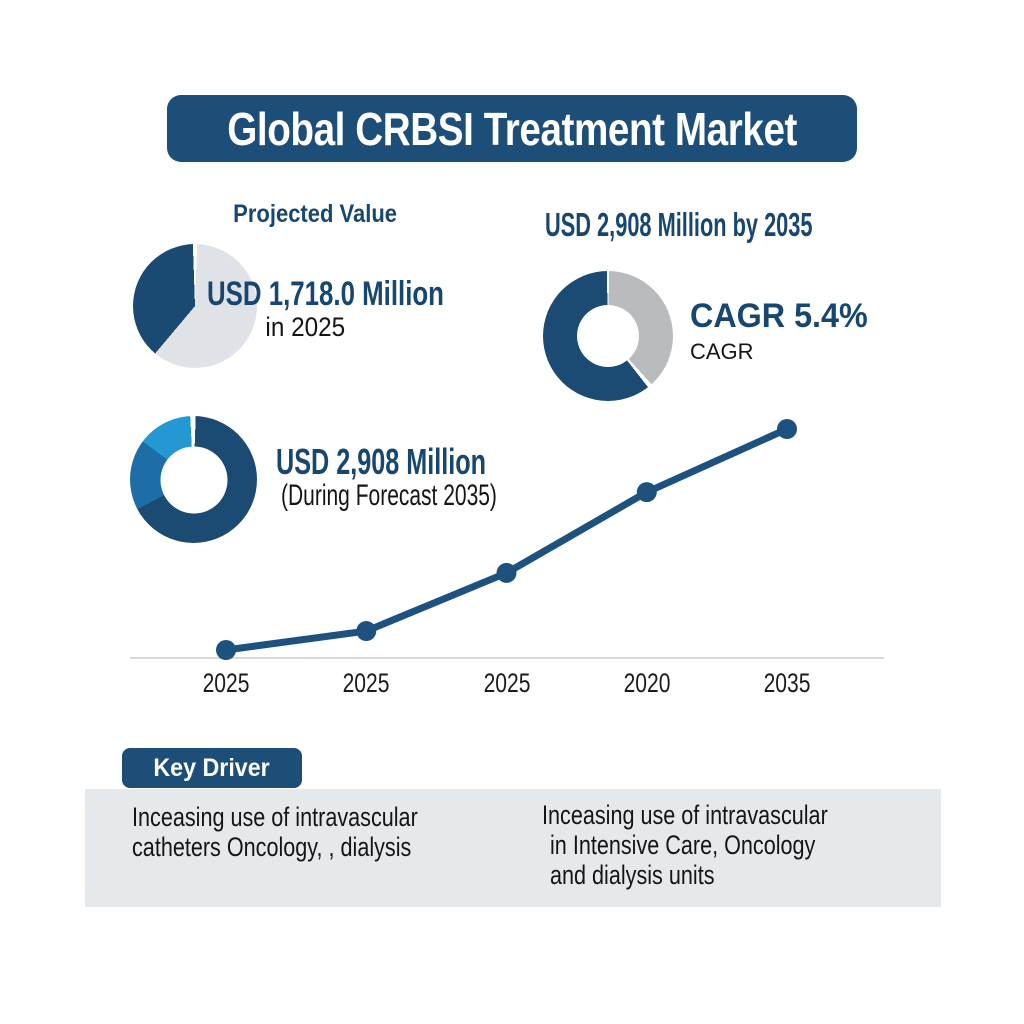 The width and height of the screenshot is (1024, 1024). What do you see at coordinates (389, 495) in the screenshot?
I see `forecast-value-period-text: (During Forecast 2035)` at bounding box center [389, 495].